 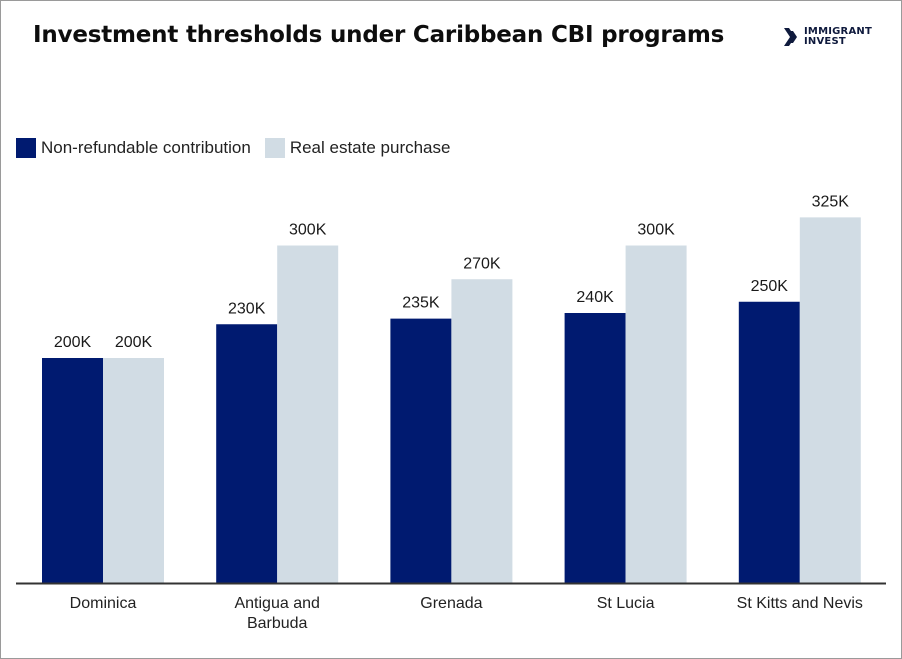 What do you see at coordinates (790, 37) in the screenshot?
I see `chevrons-right-icon` at bounding box center [790, 37].